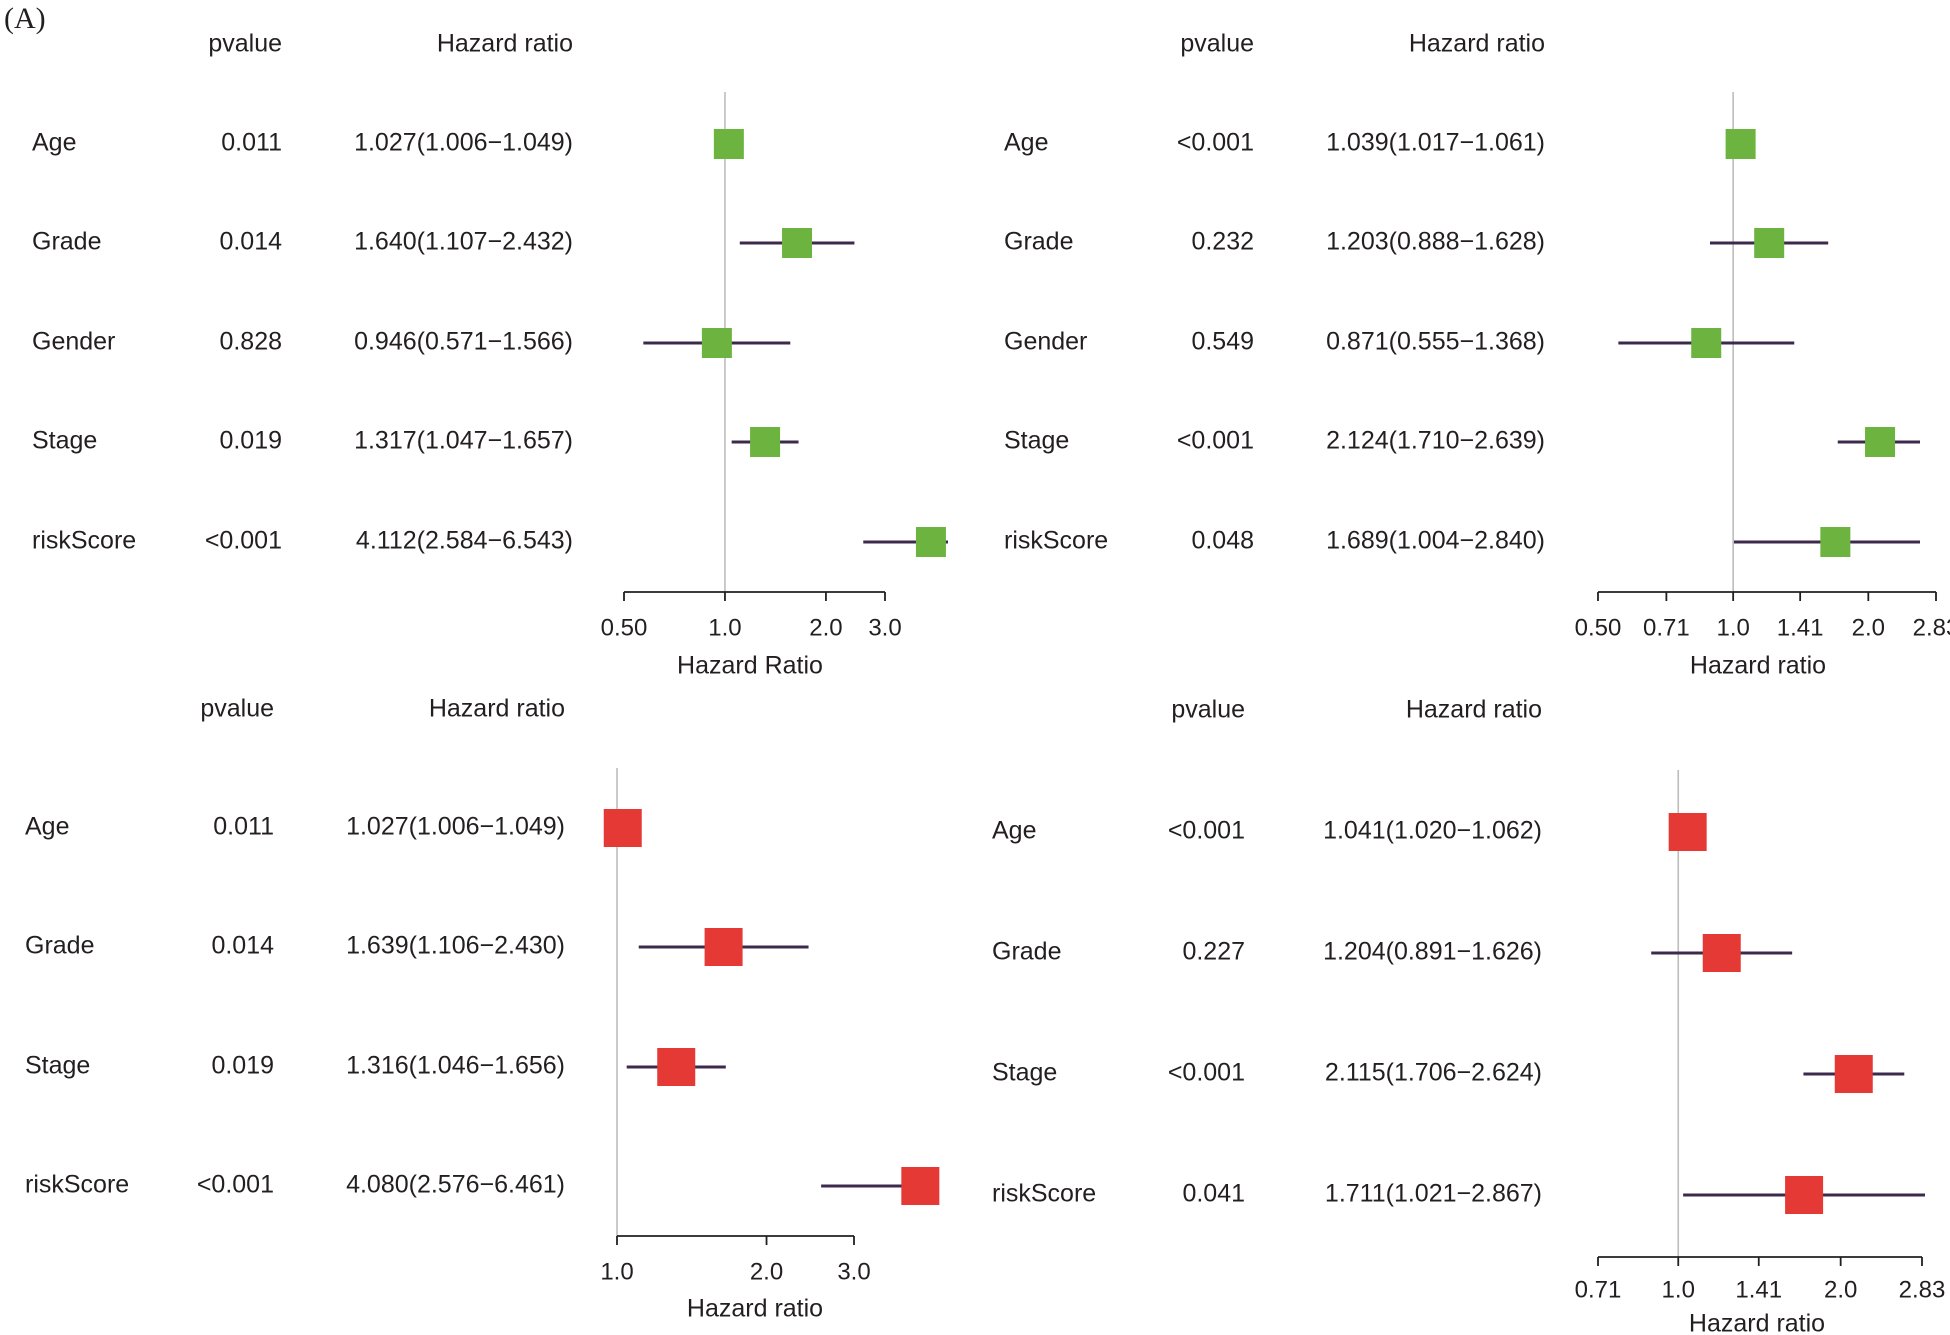 Image resolution: width=1950 pixels, height=1335 pixels. I want to click on forest-row: riskScore <0.001 4.112(2.584−6.543), so click(490, 542).